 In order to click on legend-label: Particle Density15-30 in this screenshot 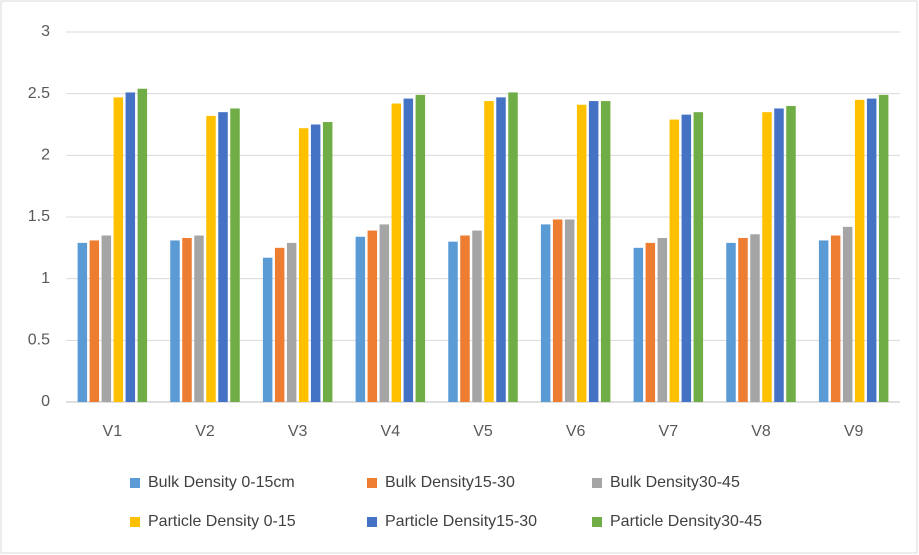, I will do `click(461, 521)`.